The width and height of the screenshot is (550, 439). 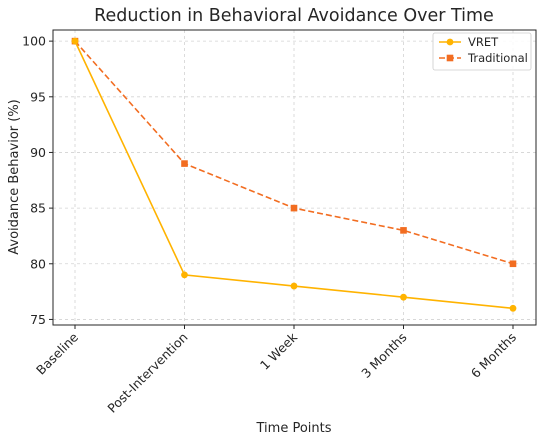 I want to click on y-tick-label: 85, so click(x=38, y=208).